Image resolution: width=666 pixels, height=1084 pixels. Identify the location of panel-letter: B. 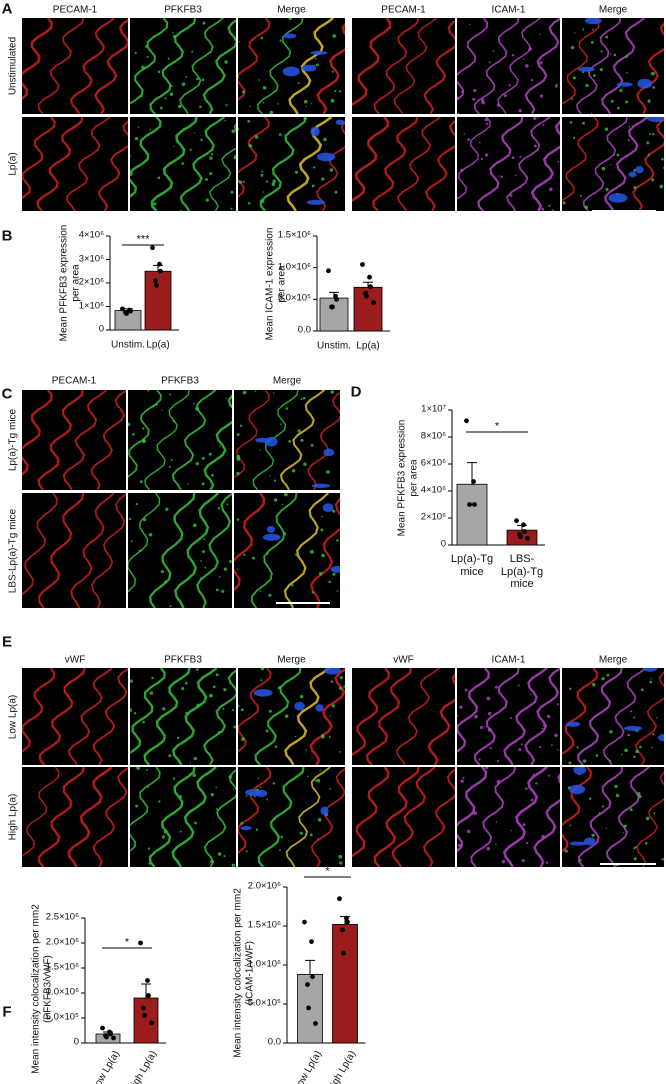
(7, 236).